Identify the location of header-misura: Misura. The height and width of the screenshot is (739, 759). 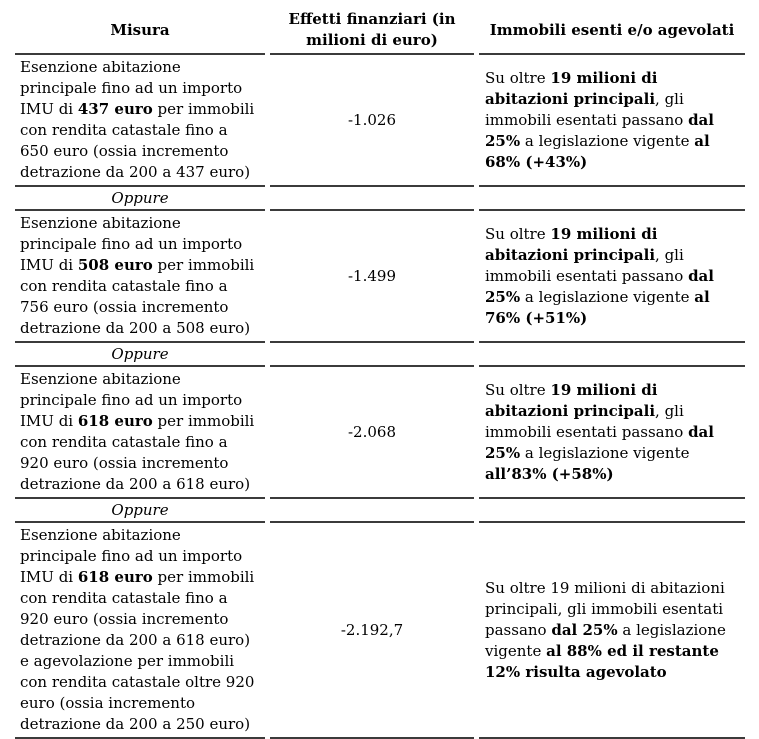
(140, 31).